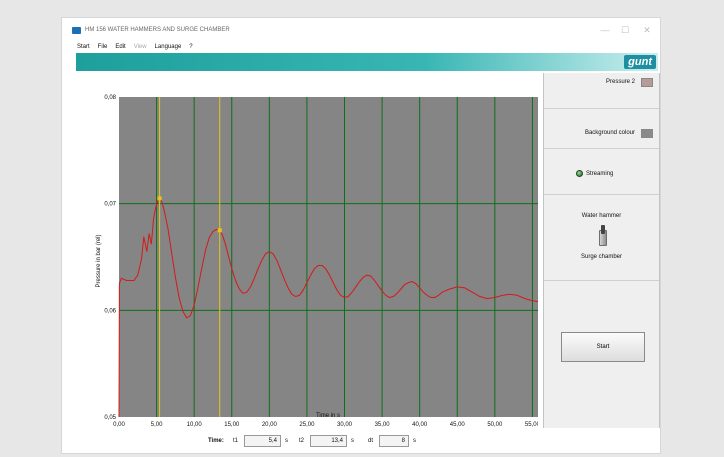  I want to click on surge-chamber-label: Surge chamber, so click(601, 257).